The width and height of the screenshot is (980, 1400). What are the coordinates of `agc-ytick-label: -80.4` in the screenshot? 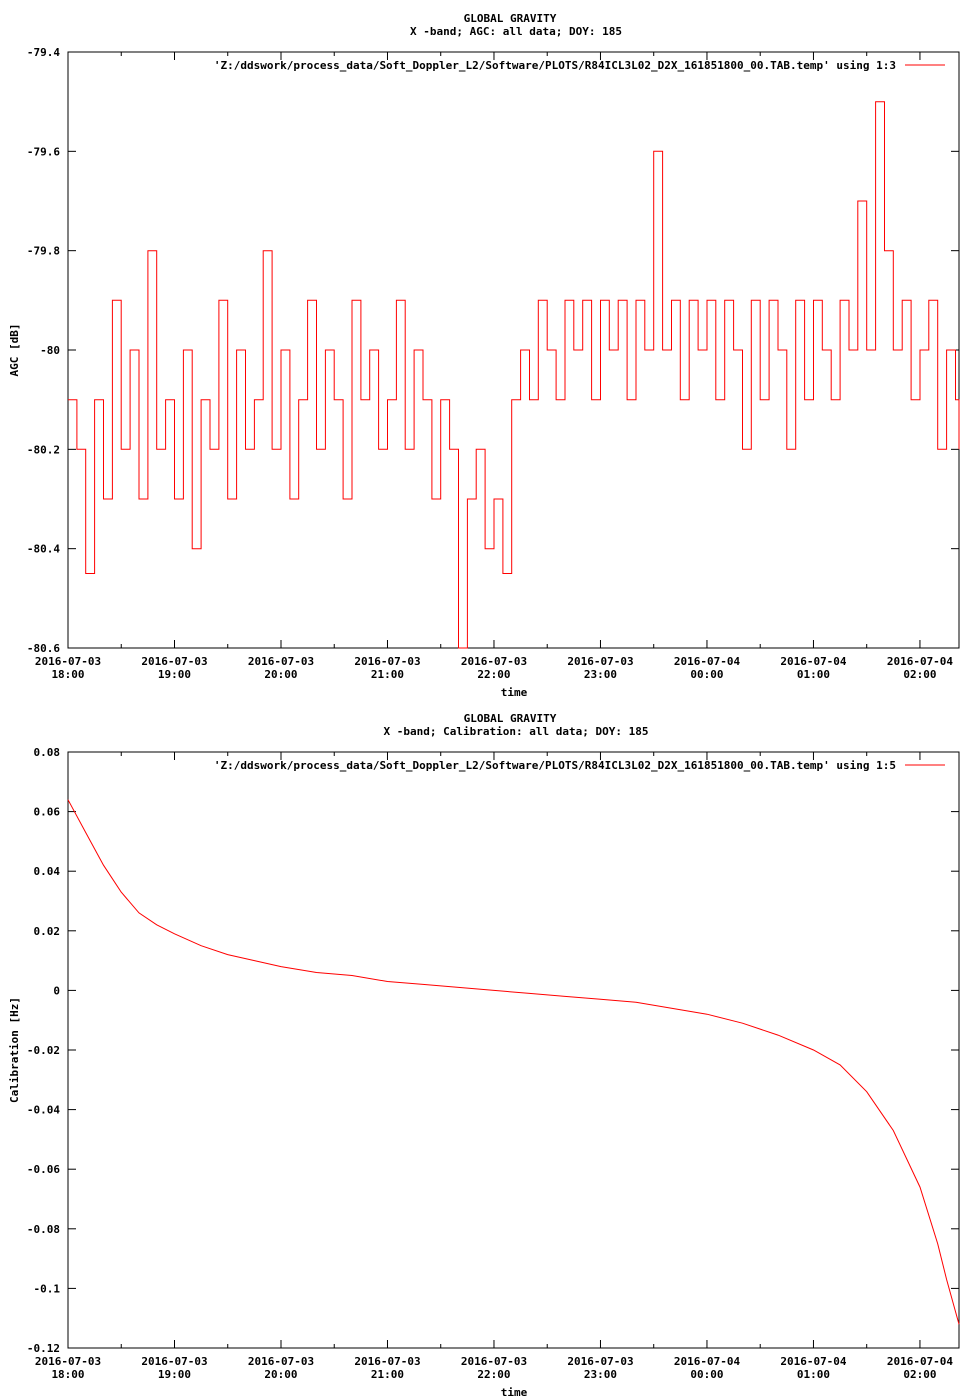 It's located at (43, 549).